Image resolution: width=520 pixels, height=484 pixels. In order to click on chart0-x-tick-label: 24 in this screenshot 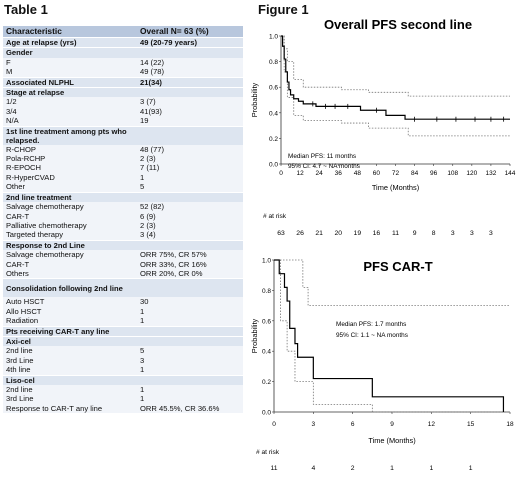, I will do `click(320, 173)`.